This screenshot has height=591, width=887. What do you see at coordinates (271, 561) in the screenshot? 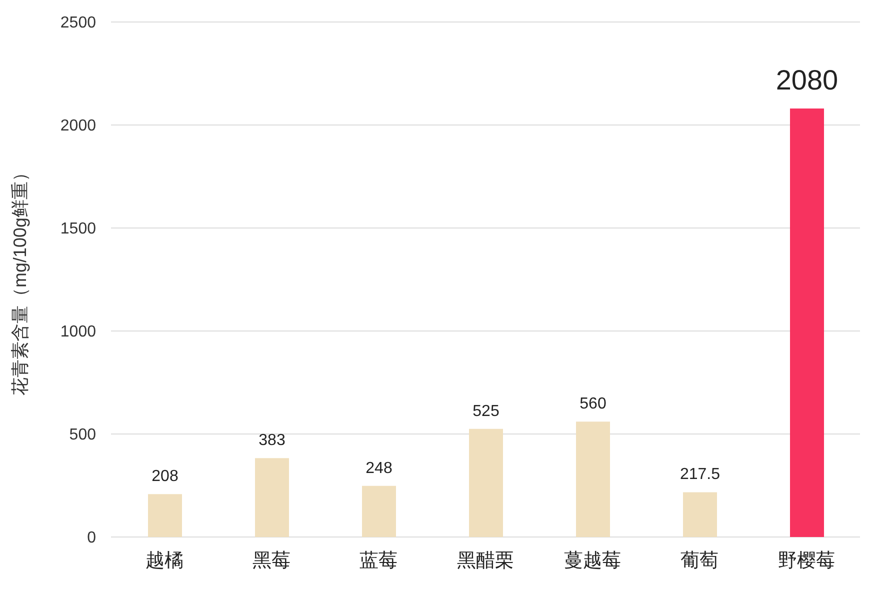
I see `x-tick-label: 黑莓` at bounding box center [271, 561].